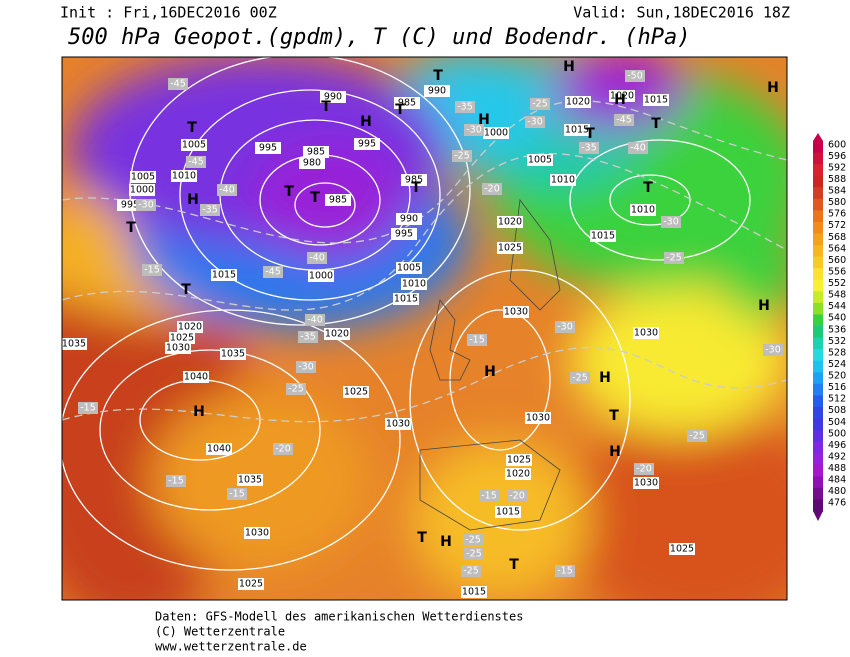  Describe the element at coordinates (315, 320) in the screenshot. I see `temperature-label: -40` at that location.